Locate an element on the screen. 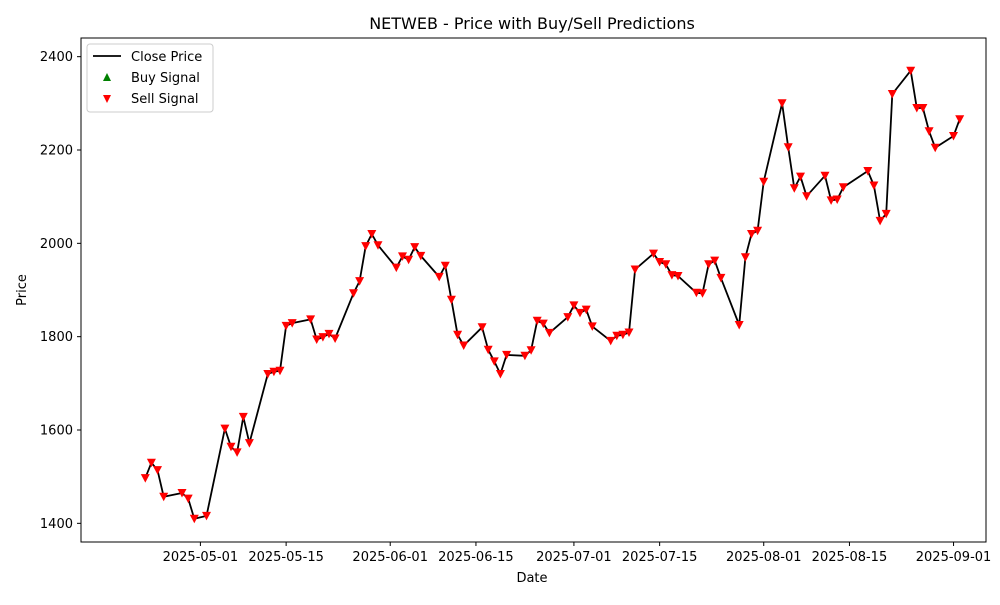 This screenshot has height=605, width=1000. x-tick-label: 2025-05-01 is located at coordinates (201, 557).